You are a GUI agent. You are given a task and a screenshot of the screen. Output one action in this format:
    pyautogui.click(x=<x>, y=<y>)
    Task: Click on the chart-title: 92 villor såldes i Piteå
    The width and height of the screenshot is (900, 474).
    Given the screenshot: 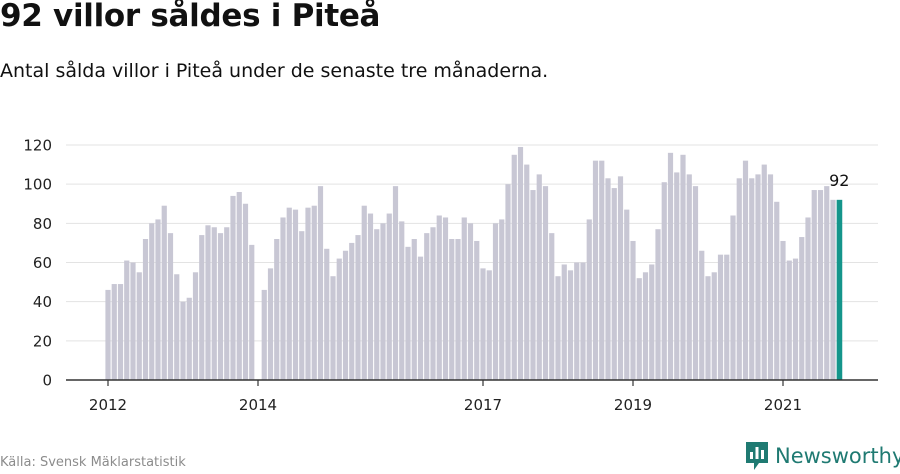 What is the action you would take?
    pyautogui.click(x=190, y=17)
    